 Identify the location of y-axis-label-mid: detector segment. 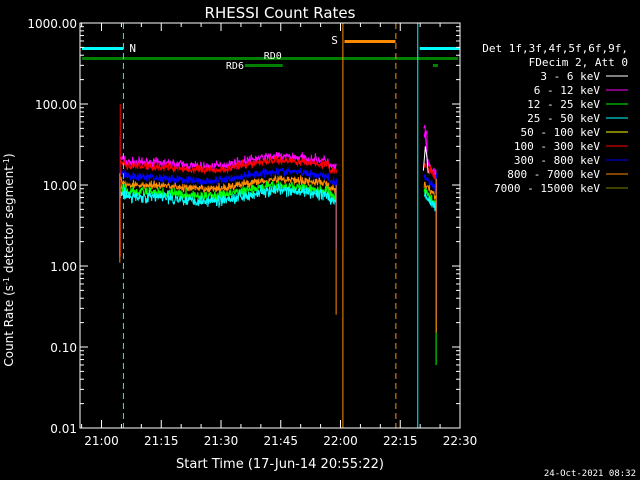
(9, 221).